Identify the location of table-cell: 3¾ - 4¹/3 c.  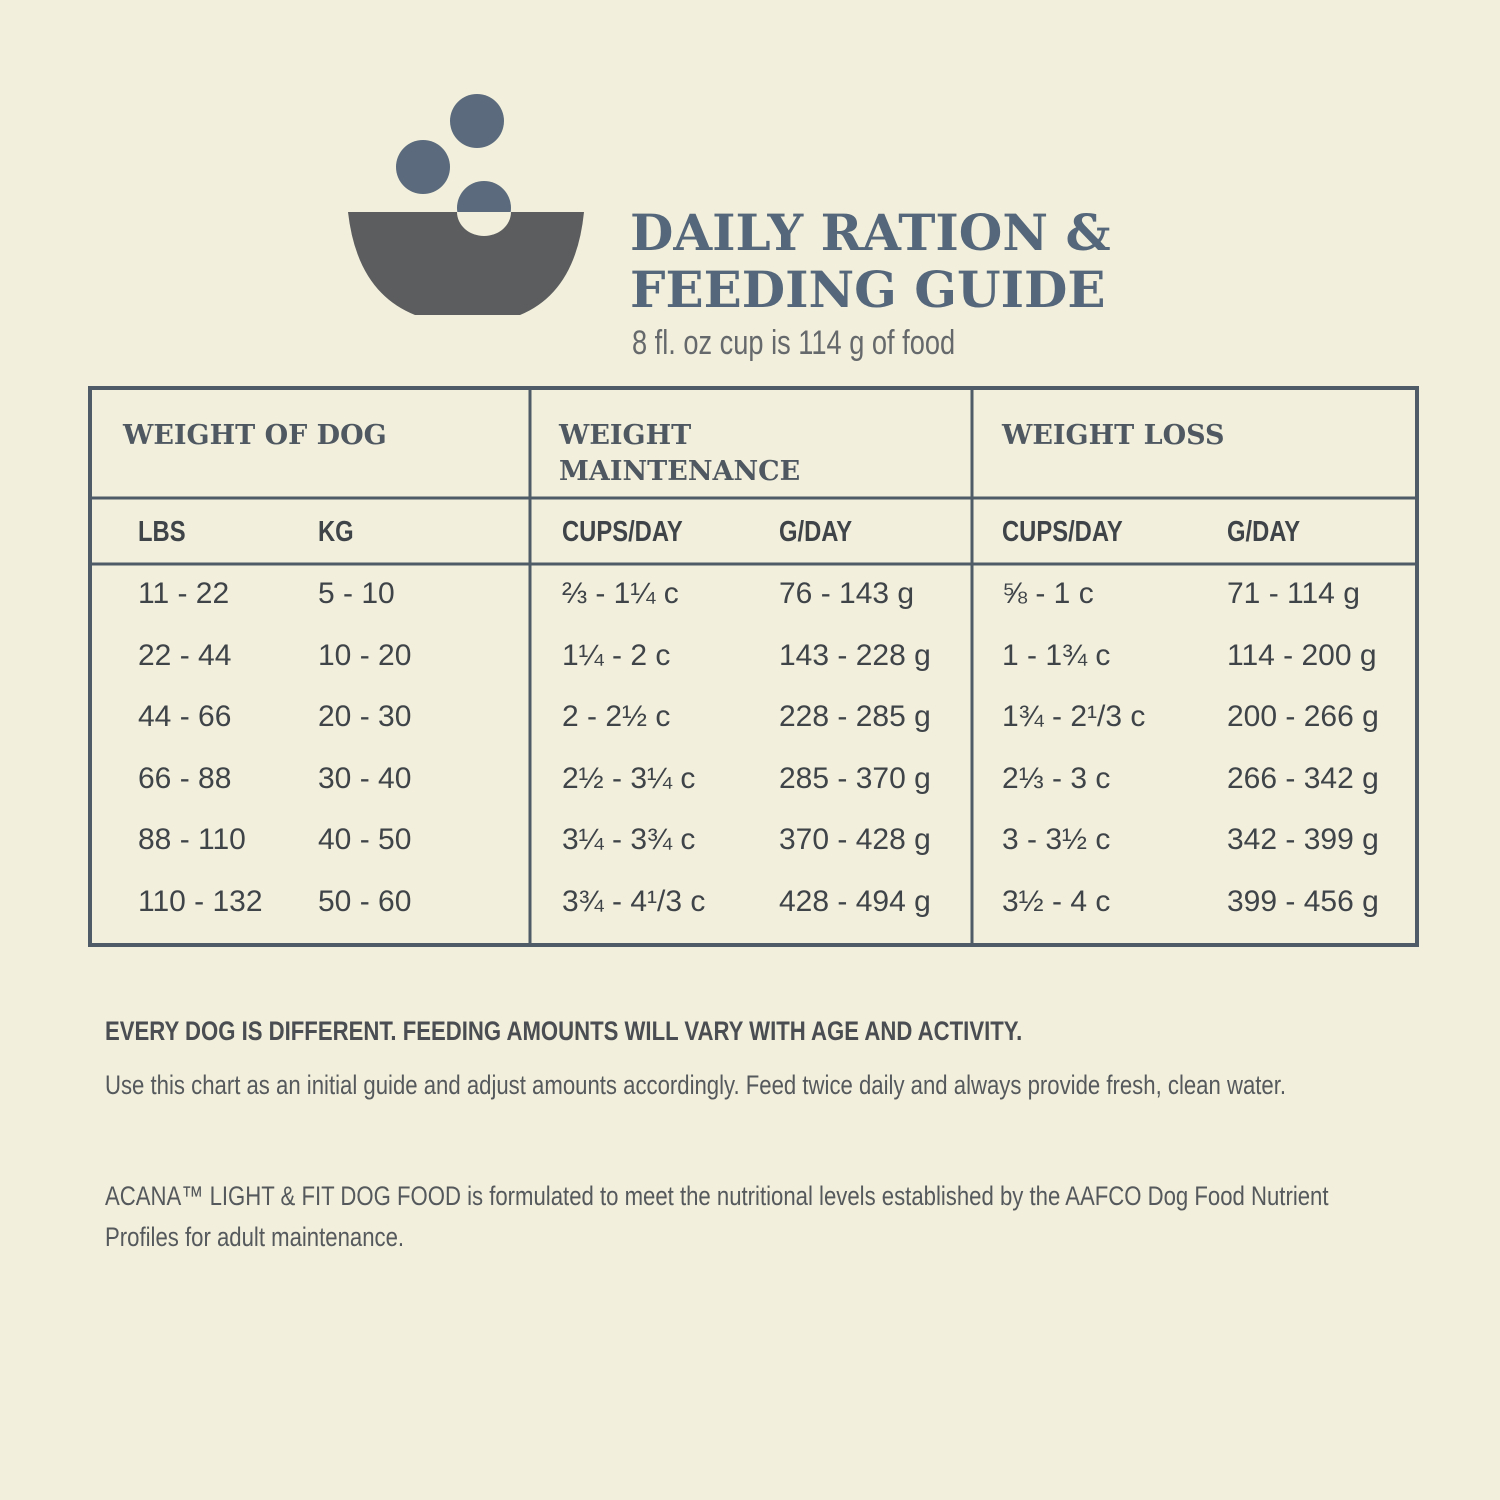
(634, 901).